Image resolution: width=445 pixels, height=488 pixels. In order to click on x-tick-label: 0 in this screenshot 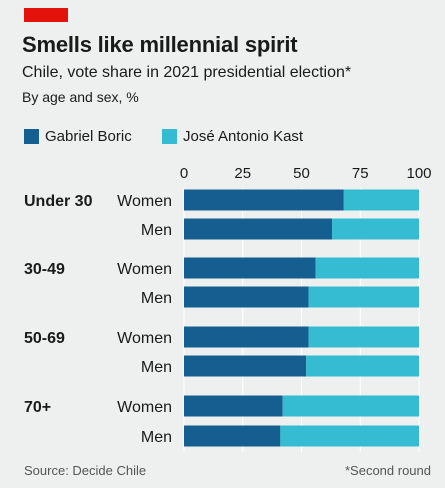, I will do `click(184, 173)`.